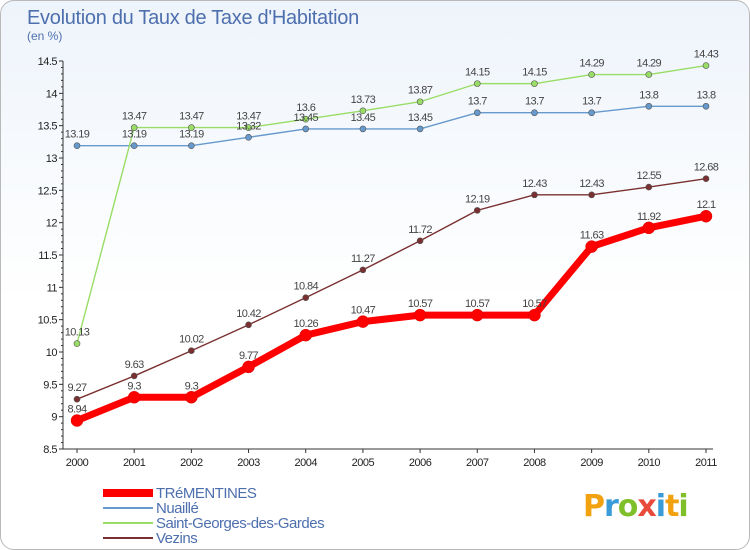  What do you see at coordinates (54, 418) in the screenshot?
I see `y-tick-label: 9` at bounding box center [54, 418].